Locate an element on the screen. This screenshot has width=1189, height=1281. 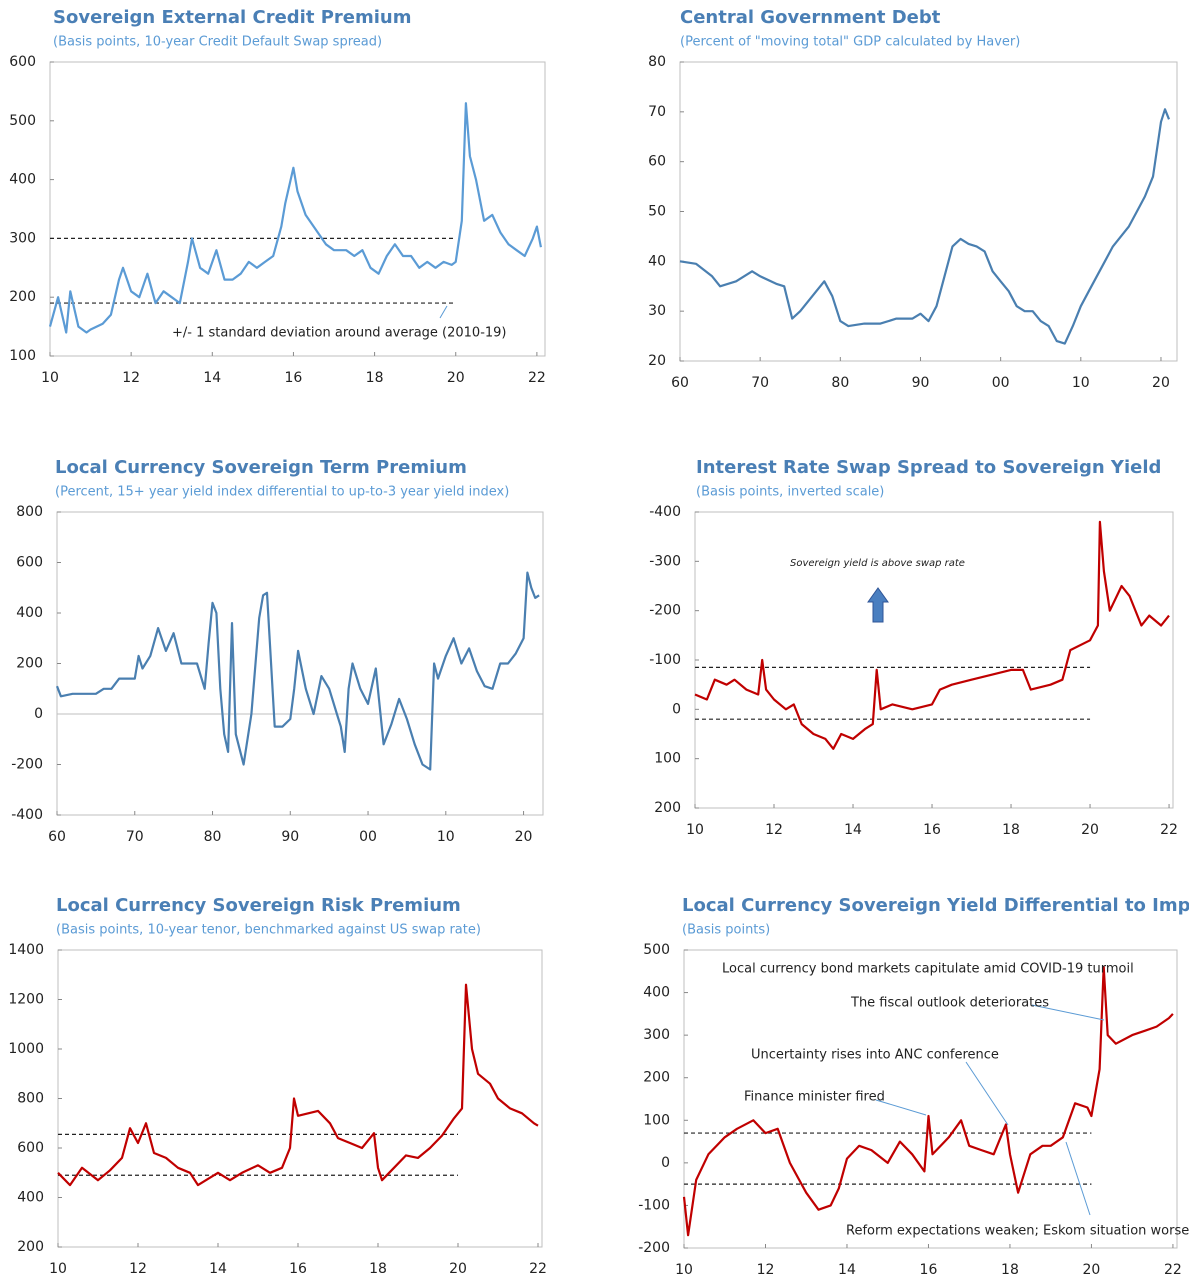
annotation: The fiscal outlook deteriorates is located at coordinates (949, 1003).